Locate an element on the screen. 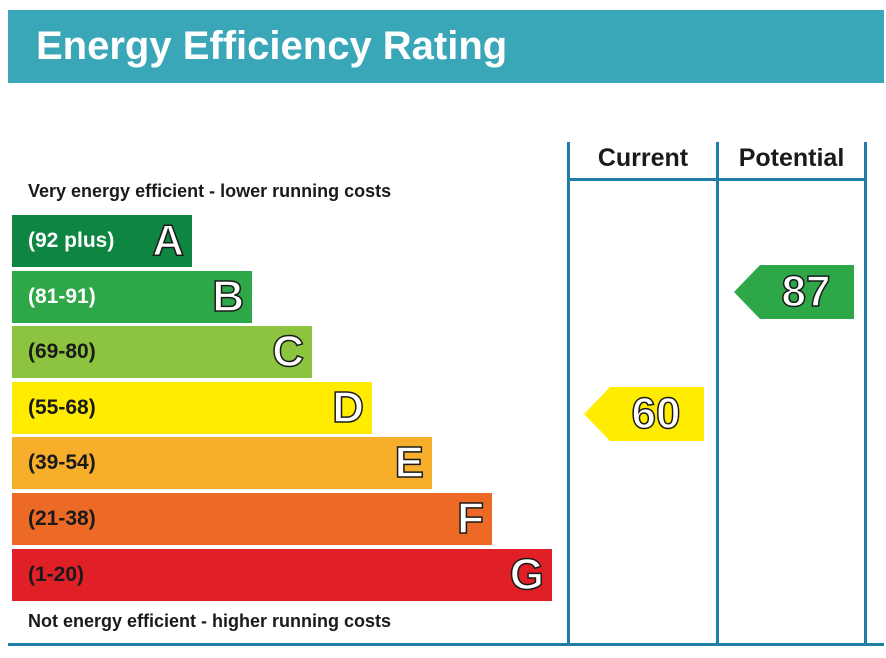 This screenshot has width=886, height=658. band-range-label: (55-68) is located at coordinates (62, 407).